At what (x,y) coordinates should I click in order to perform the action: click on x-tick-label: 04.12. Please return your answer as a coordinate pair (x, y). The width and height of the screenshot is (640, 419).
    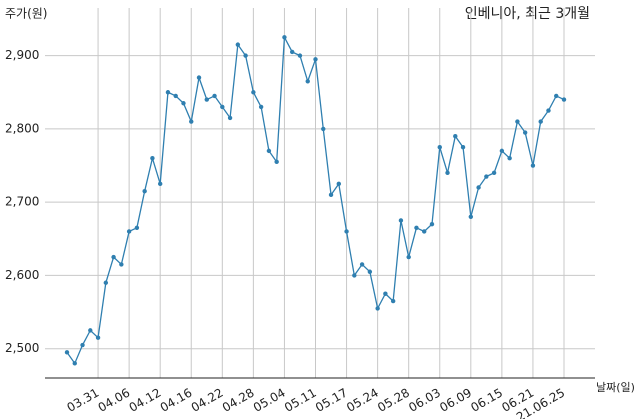
    Looking at the image, I should click on (145, 400).